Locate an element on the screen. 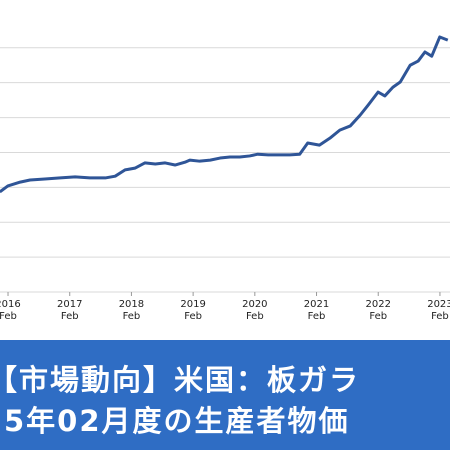 The height and width of the screenshot is (450, 450). x-tick-label: 2022 Feb is located at coordinates (378, 310).